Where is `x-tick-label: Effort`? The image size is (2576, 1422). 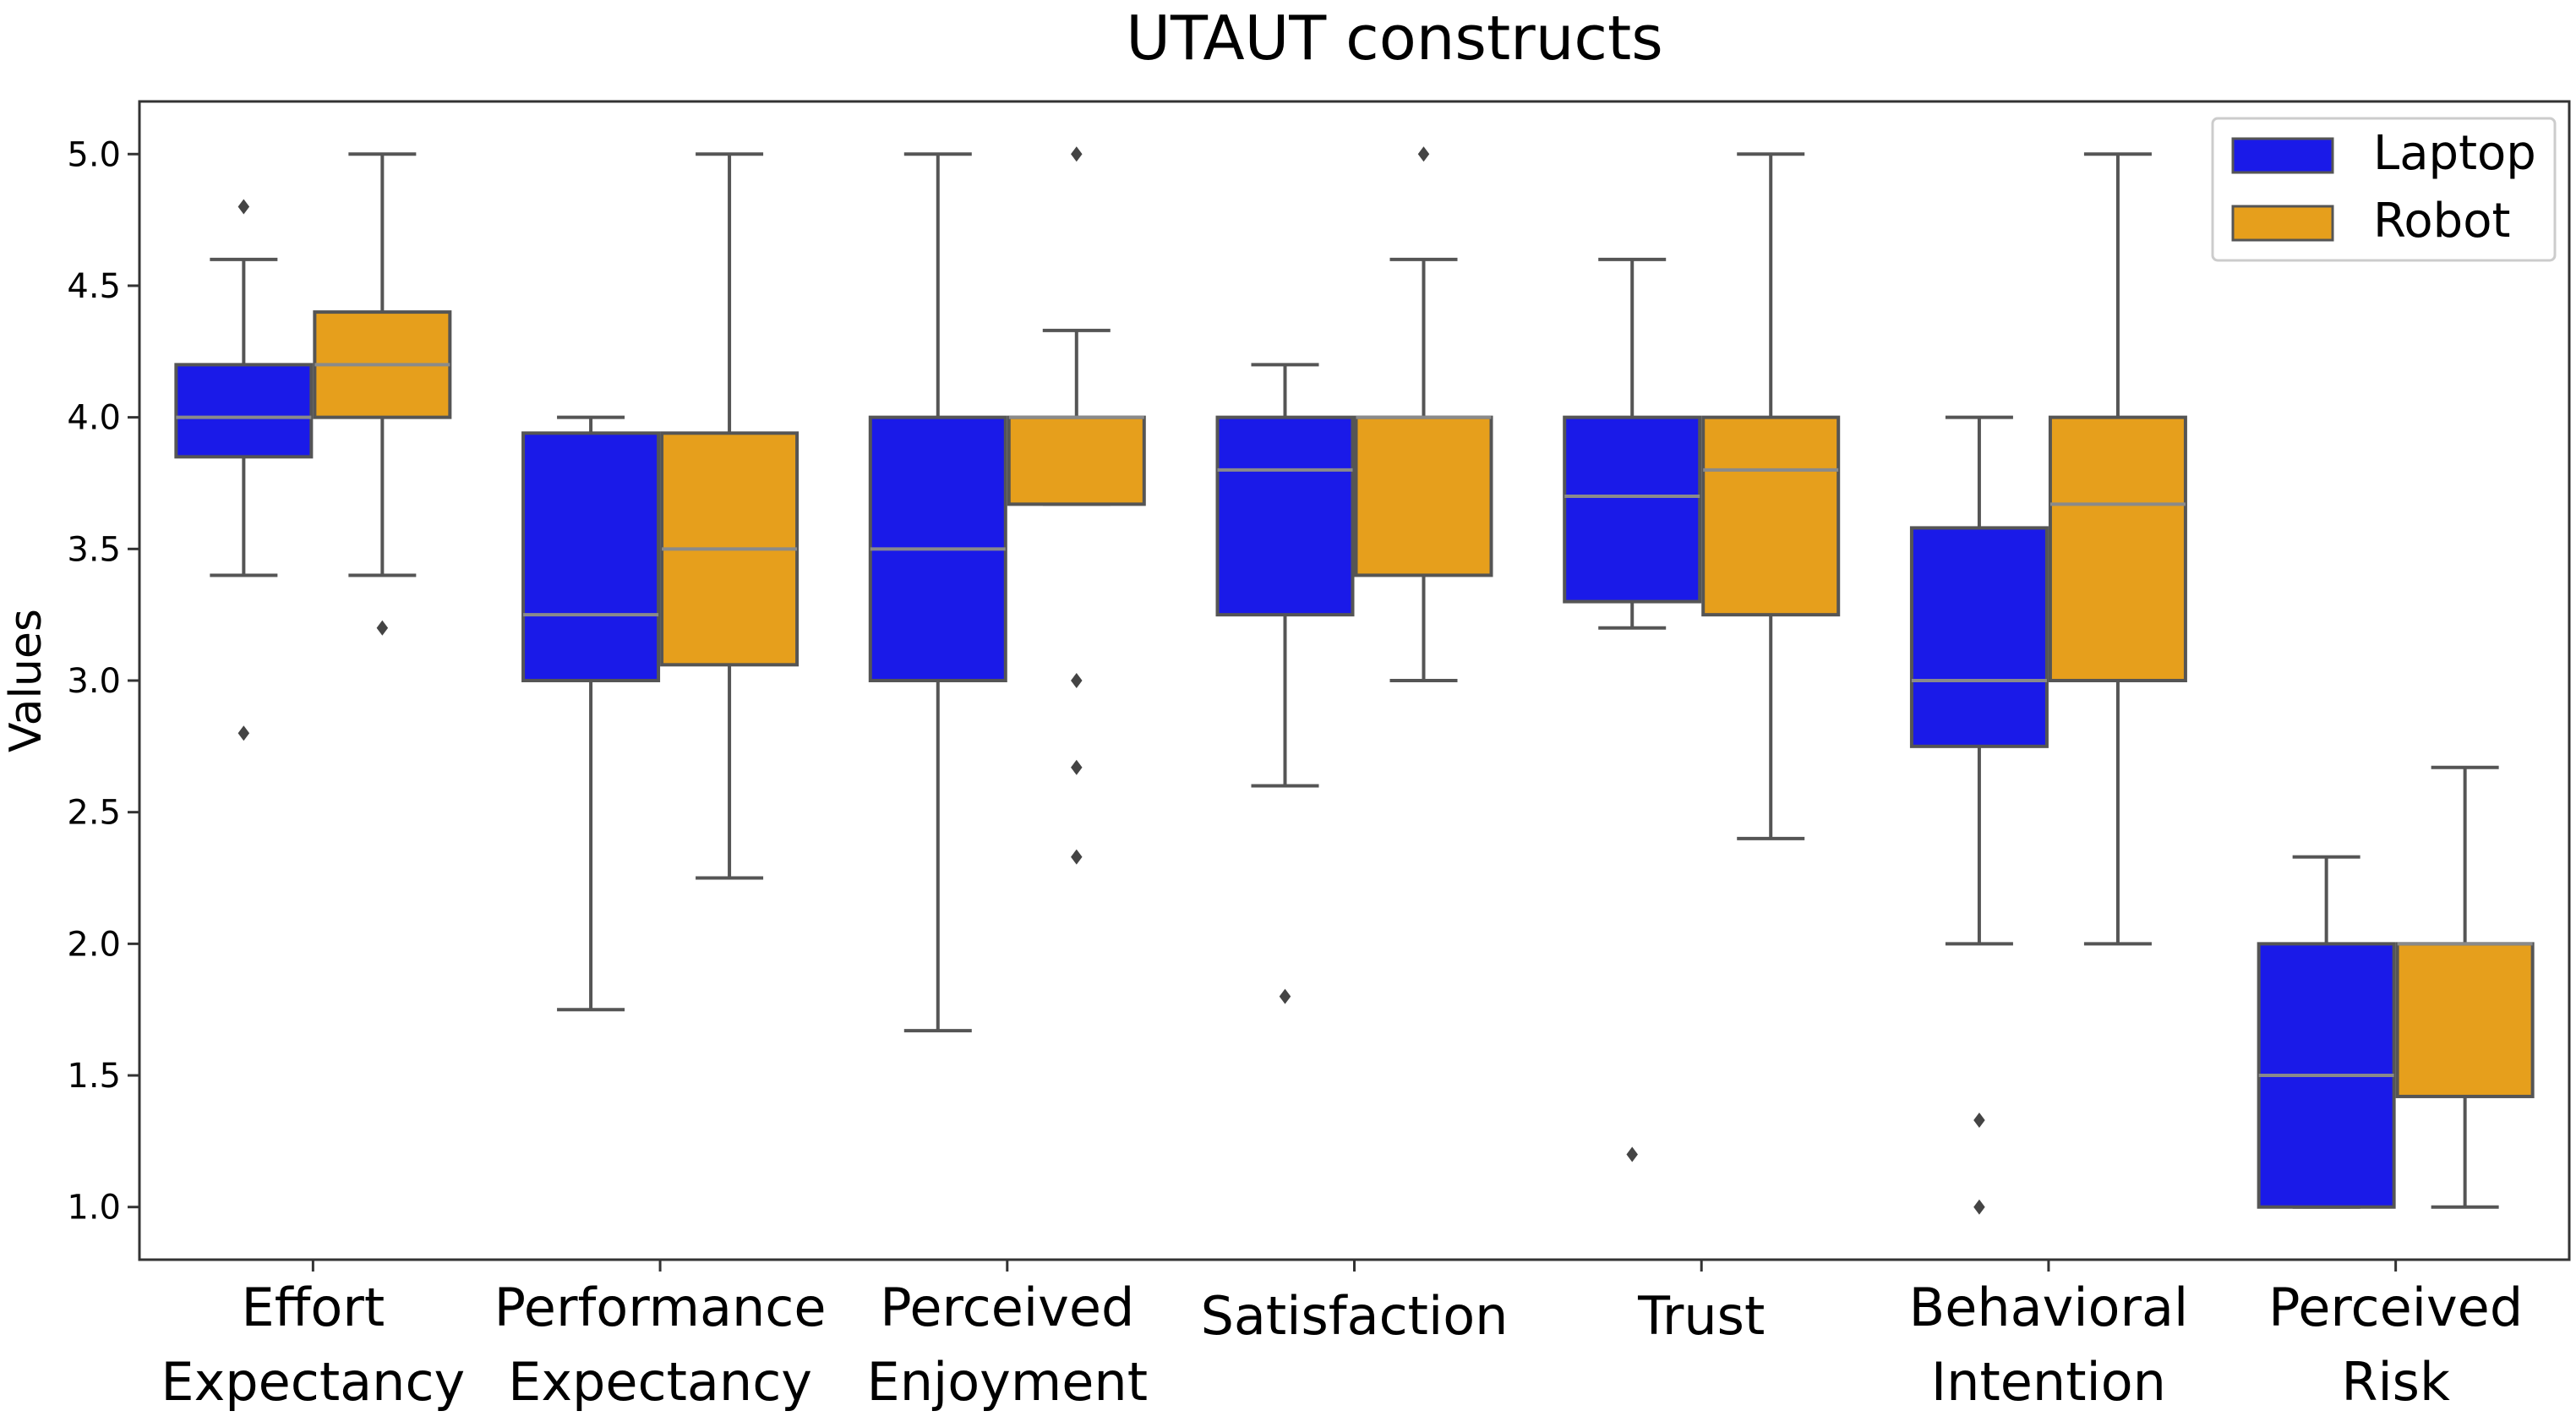
x-tick-label: Effort is located at coordinates (313, 1308).